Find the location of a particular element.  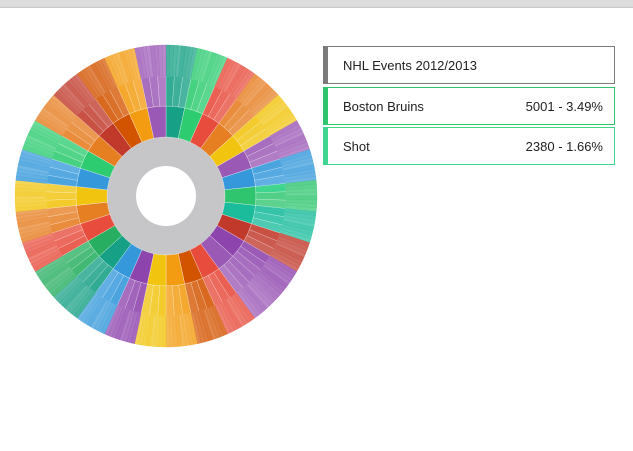

breadcrumb-event-label: Shot is located at coordinates (356, 146).